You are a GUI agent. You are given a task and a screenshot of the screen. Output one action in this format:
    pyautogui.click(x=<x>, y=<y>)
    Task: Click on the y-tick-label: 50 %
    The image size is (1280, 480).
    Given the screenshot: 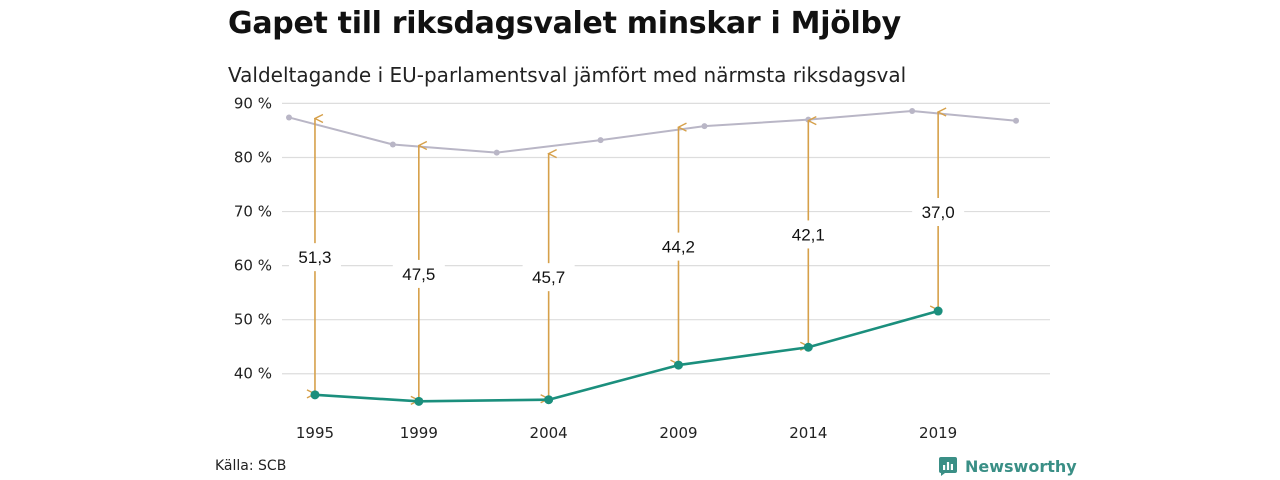 What is the action you would take?
    pyautogui.click(x=253, y=320)
    